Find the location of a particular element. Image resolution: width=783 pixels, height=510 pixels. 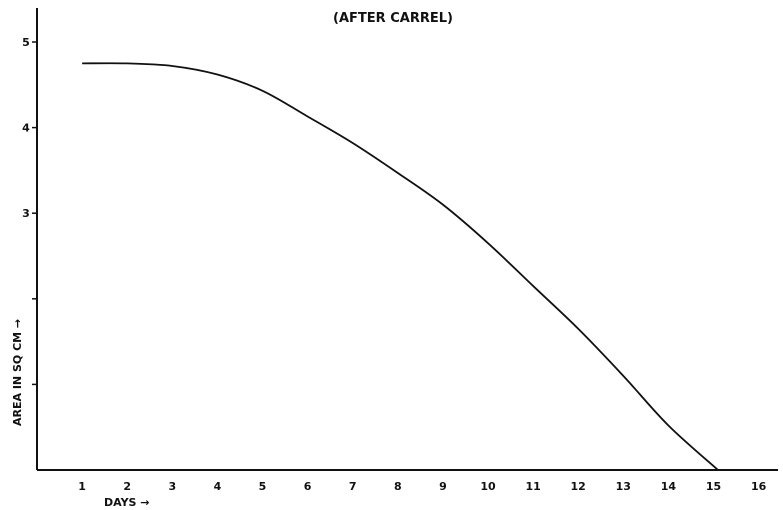

y-axis-label: AREA IN SQ CM → is located at coordinates (17, 372).